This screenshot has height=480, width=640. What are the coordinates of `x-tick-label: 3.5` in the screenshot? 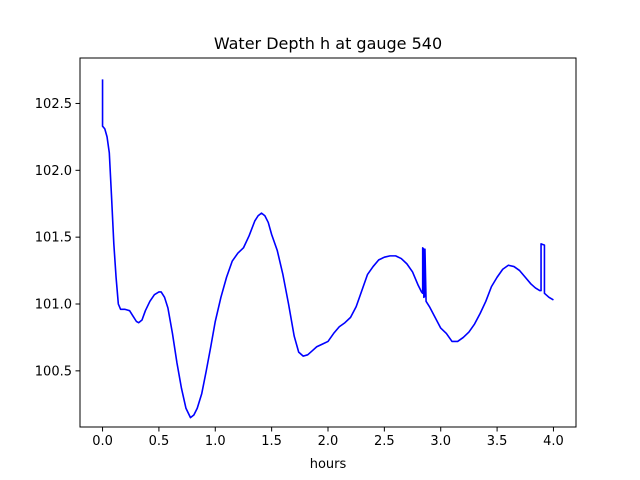 It's located at (497, 441).